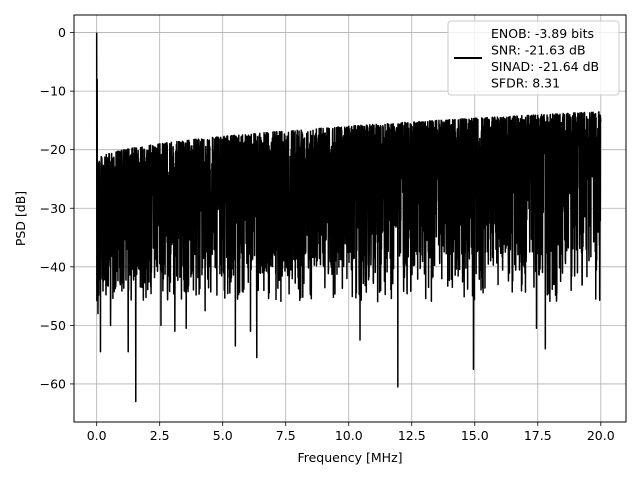 The height and width of the screenshot is (480, 640). I want to click on x-tick-label: 10.0, so click(349, 435).